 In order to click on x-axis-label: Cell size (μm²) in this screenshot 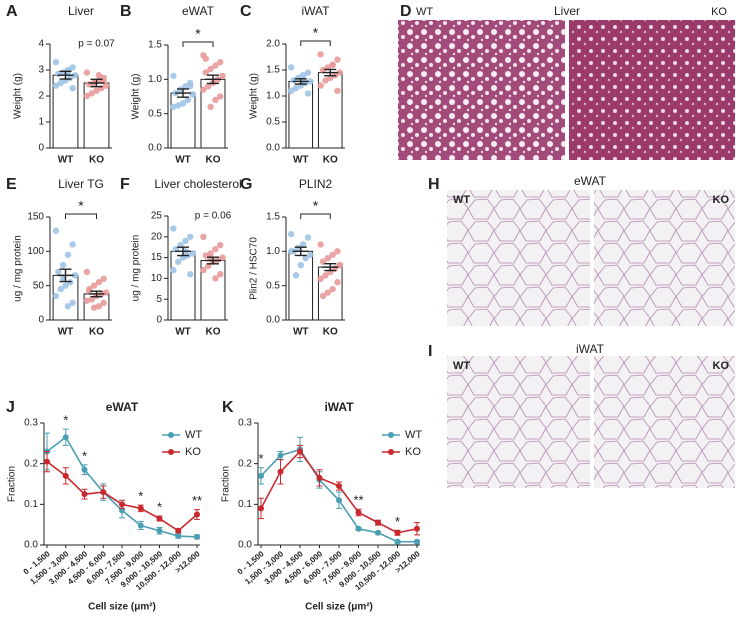, I will do `click(122, 607)`.